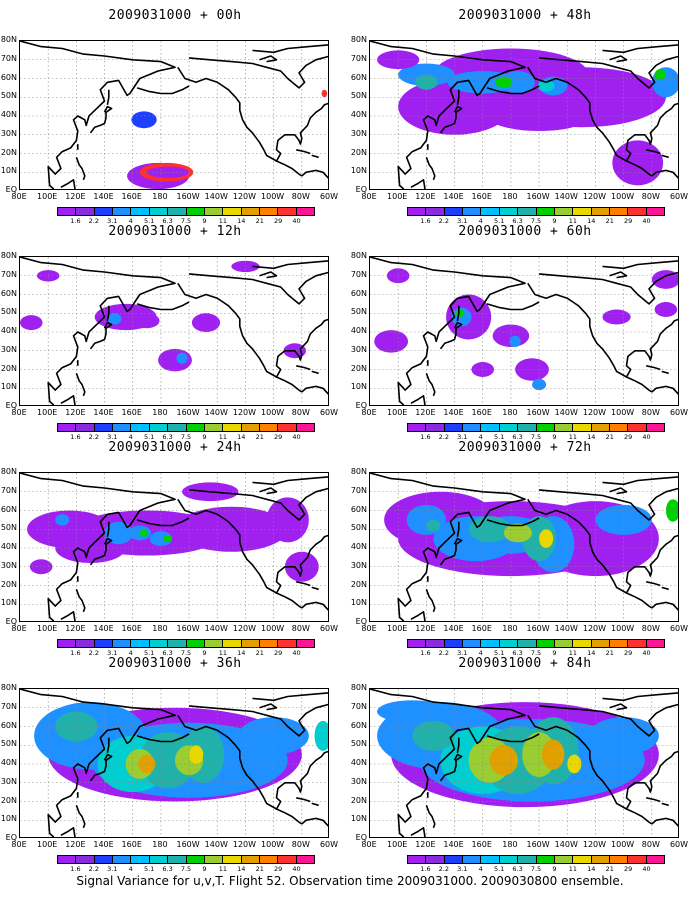 The width and height of the screenshot is (700, 900). I want to click on longitude-label: 120E, so click(75, 196).